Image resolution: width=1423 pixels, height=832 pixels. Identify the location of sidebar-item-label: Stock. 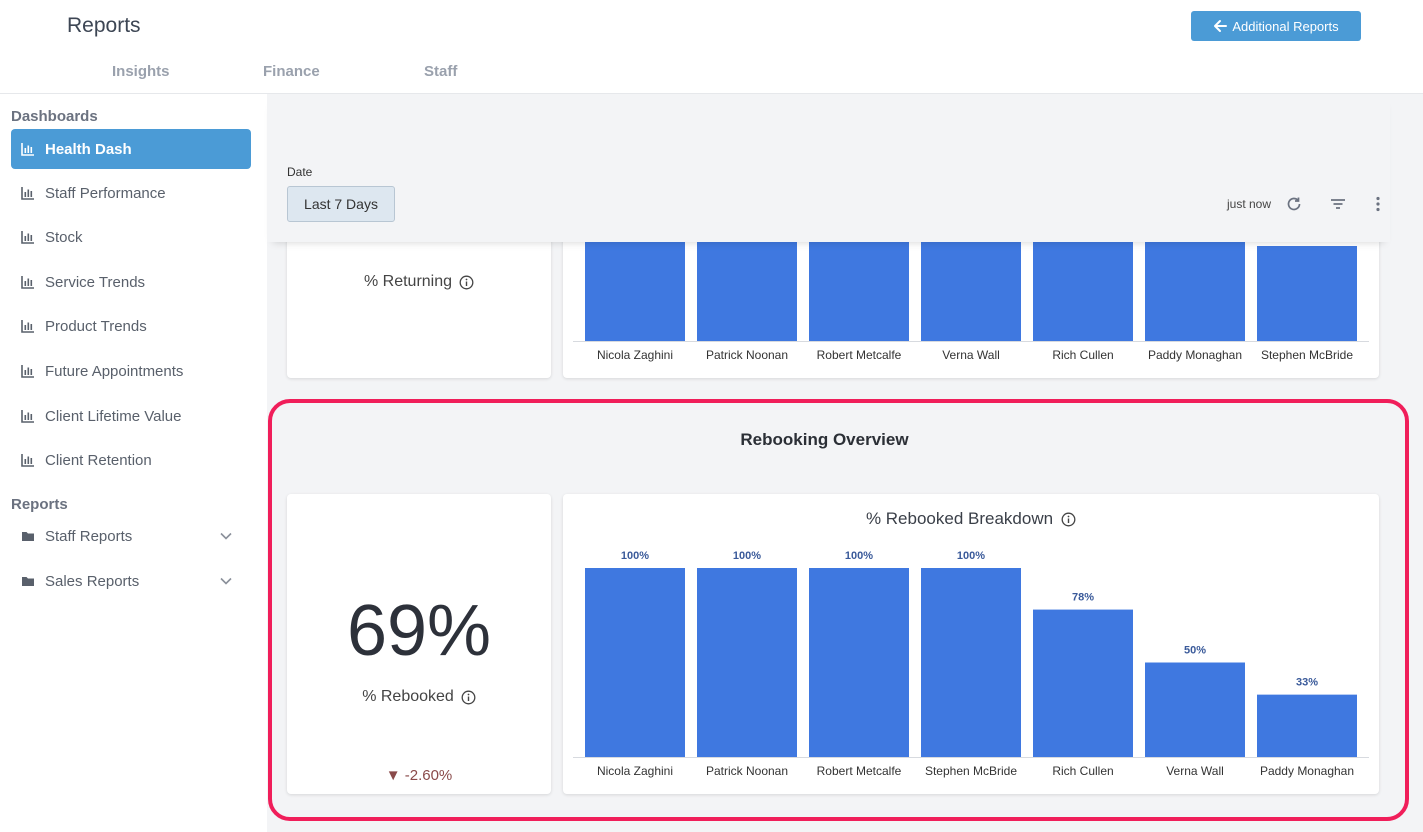
(64, 237).